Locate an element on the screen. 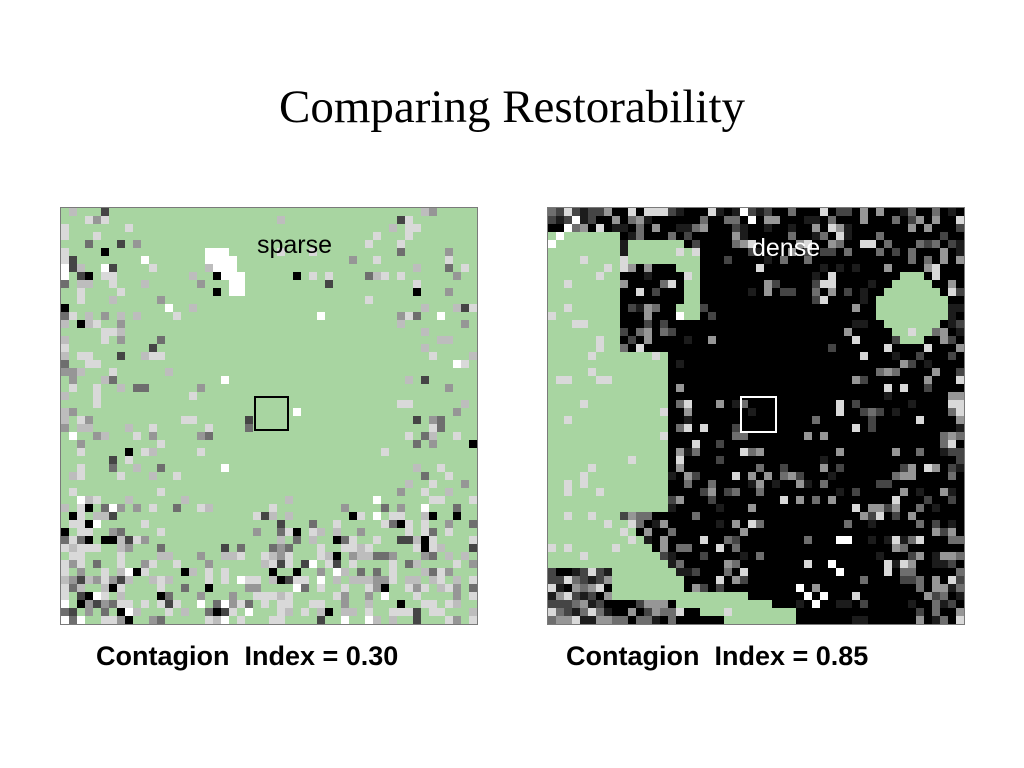 This screenshot has width=1024, height=768. dense-label: dense is located at coordinates (786, 248).